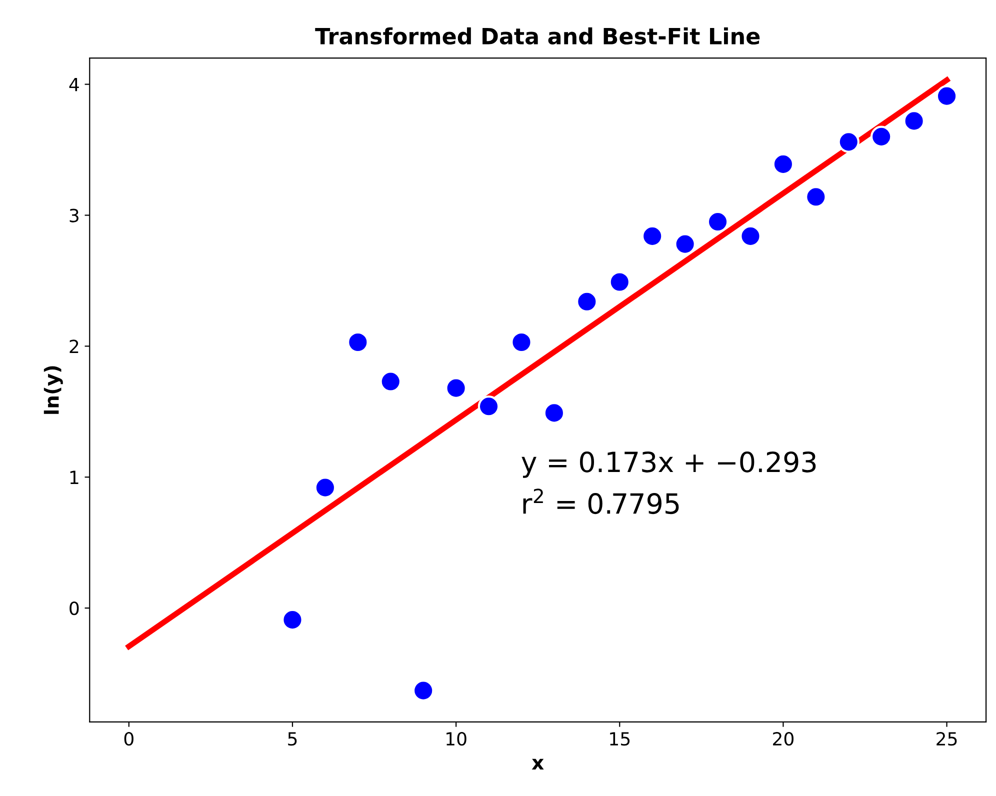 This screenshot has height=796, width=996. I want to click on x-tick-label: 5, so click(292, 739).